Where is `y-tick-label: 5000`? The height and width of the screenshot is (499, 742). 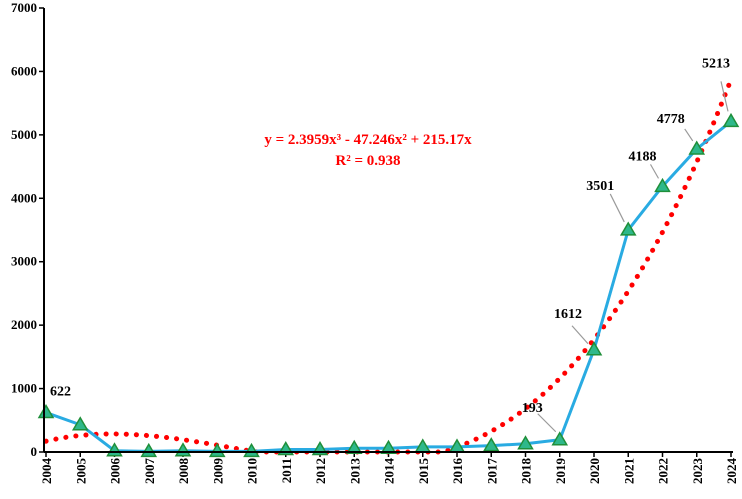 y-tick-label: 5000 is located at coordinates (24, 134).